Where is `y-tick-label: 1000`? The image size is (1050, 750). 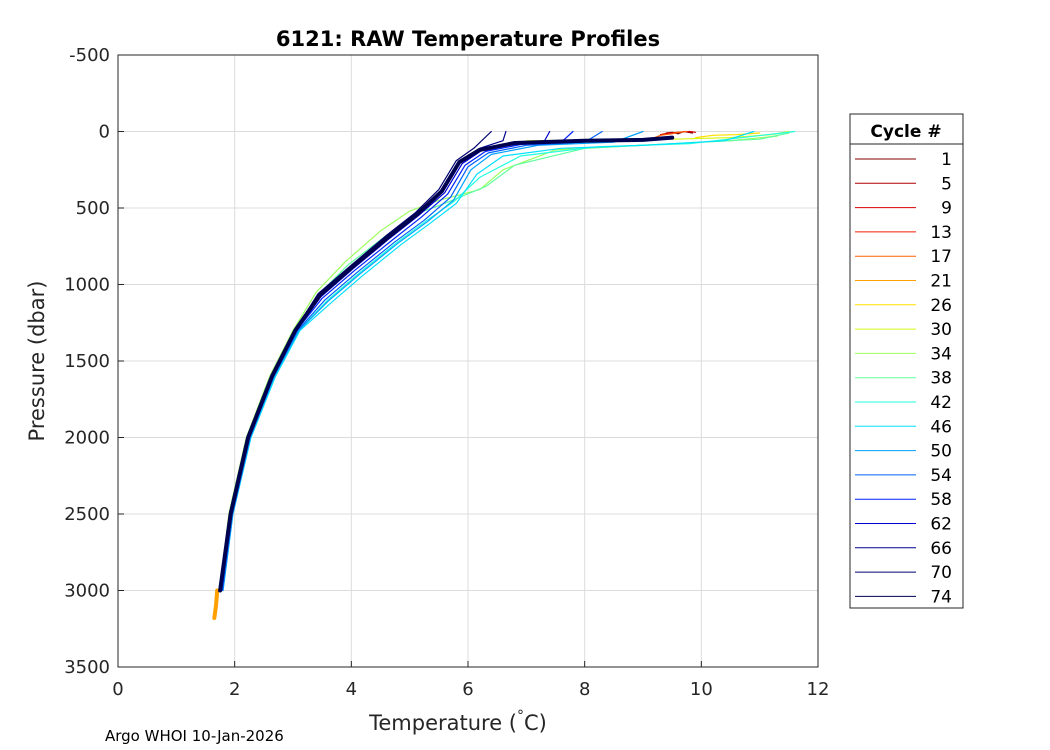 y-tick-label: 1000 is located at coordinates (87, 285).